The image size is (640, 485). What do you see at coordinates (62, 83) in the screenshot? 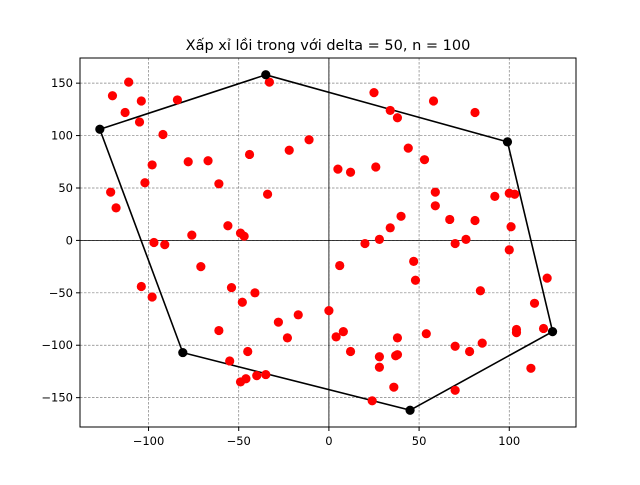
I see `y-tick-label: 150` at bounding box center [62, 83].